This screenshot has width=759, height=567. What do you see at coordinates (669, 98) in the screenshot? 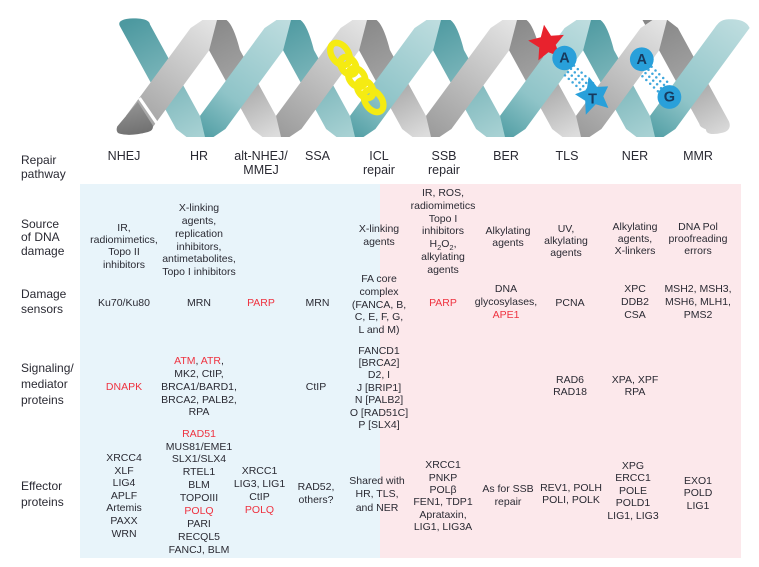
I see `svg-text: G` at bounding box center [669, 98].